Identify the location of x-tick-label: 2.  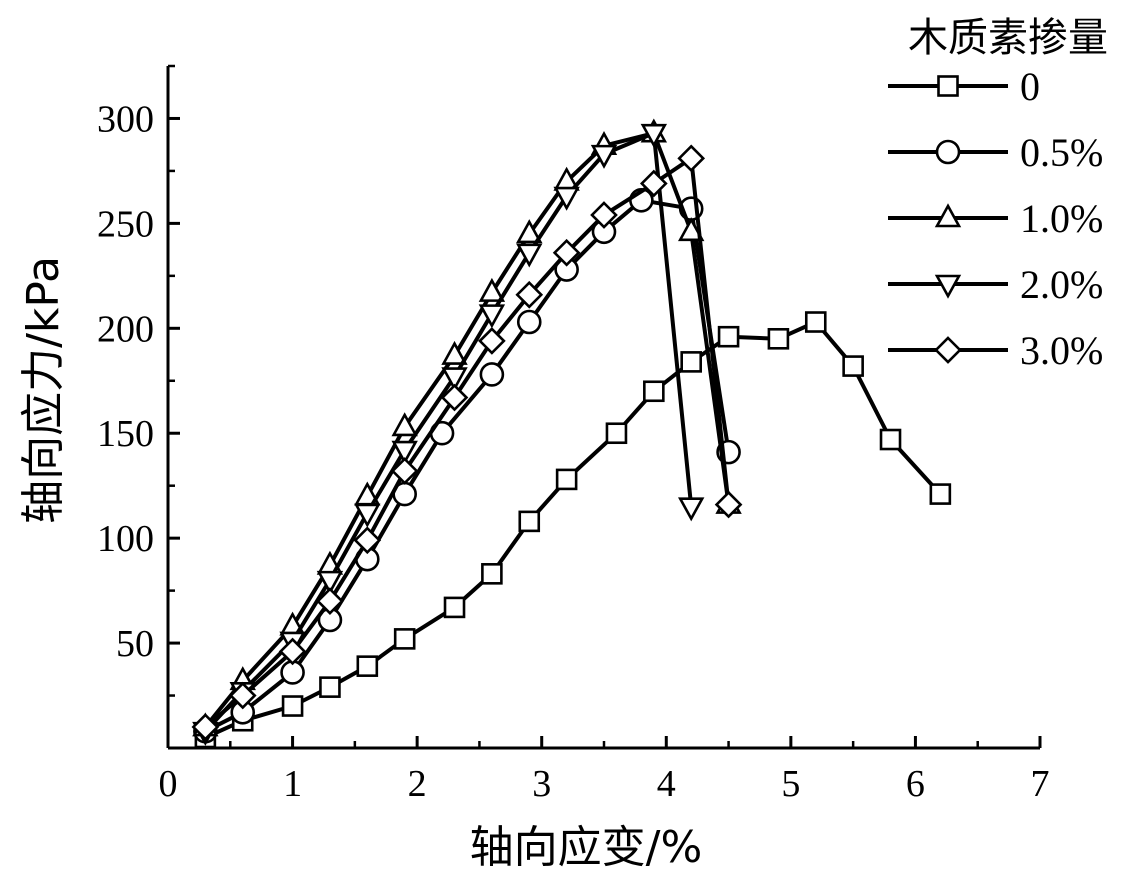
(417, 784).